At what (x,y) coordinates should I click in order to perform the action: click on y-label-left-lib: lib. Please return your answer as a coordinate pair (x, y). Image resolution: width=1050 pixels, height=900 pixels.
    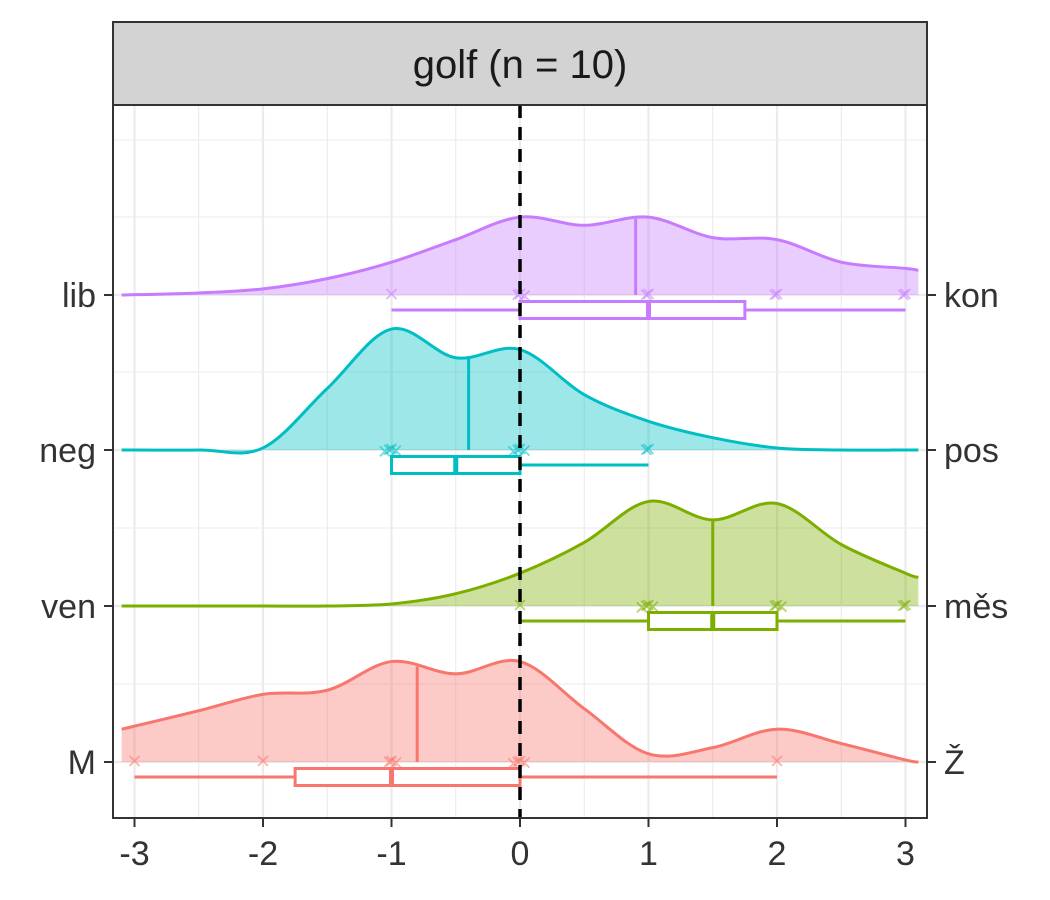
    Looking at the image, I should click on (79, 296).